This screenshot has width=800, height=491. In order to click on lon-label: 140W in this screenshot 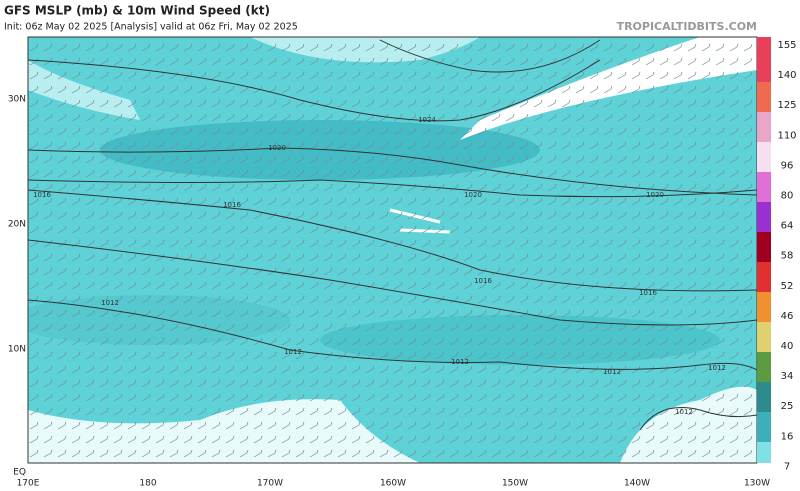, I will do `click(637, 484)`.